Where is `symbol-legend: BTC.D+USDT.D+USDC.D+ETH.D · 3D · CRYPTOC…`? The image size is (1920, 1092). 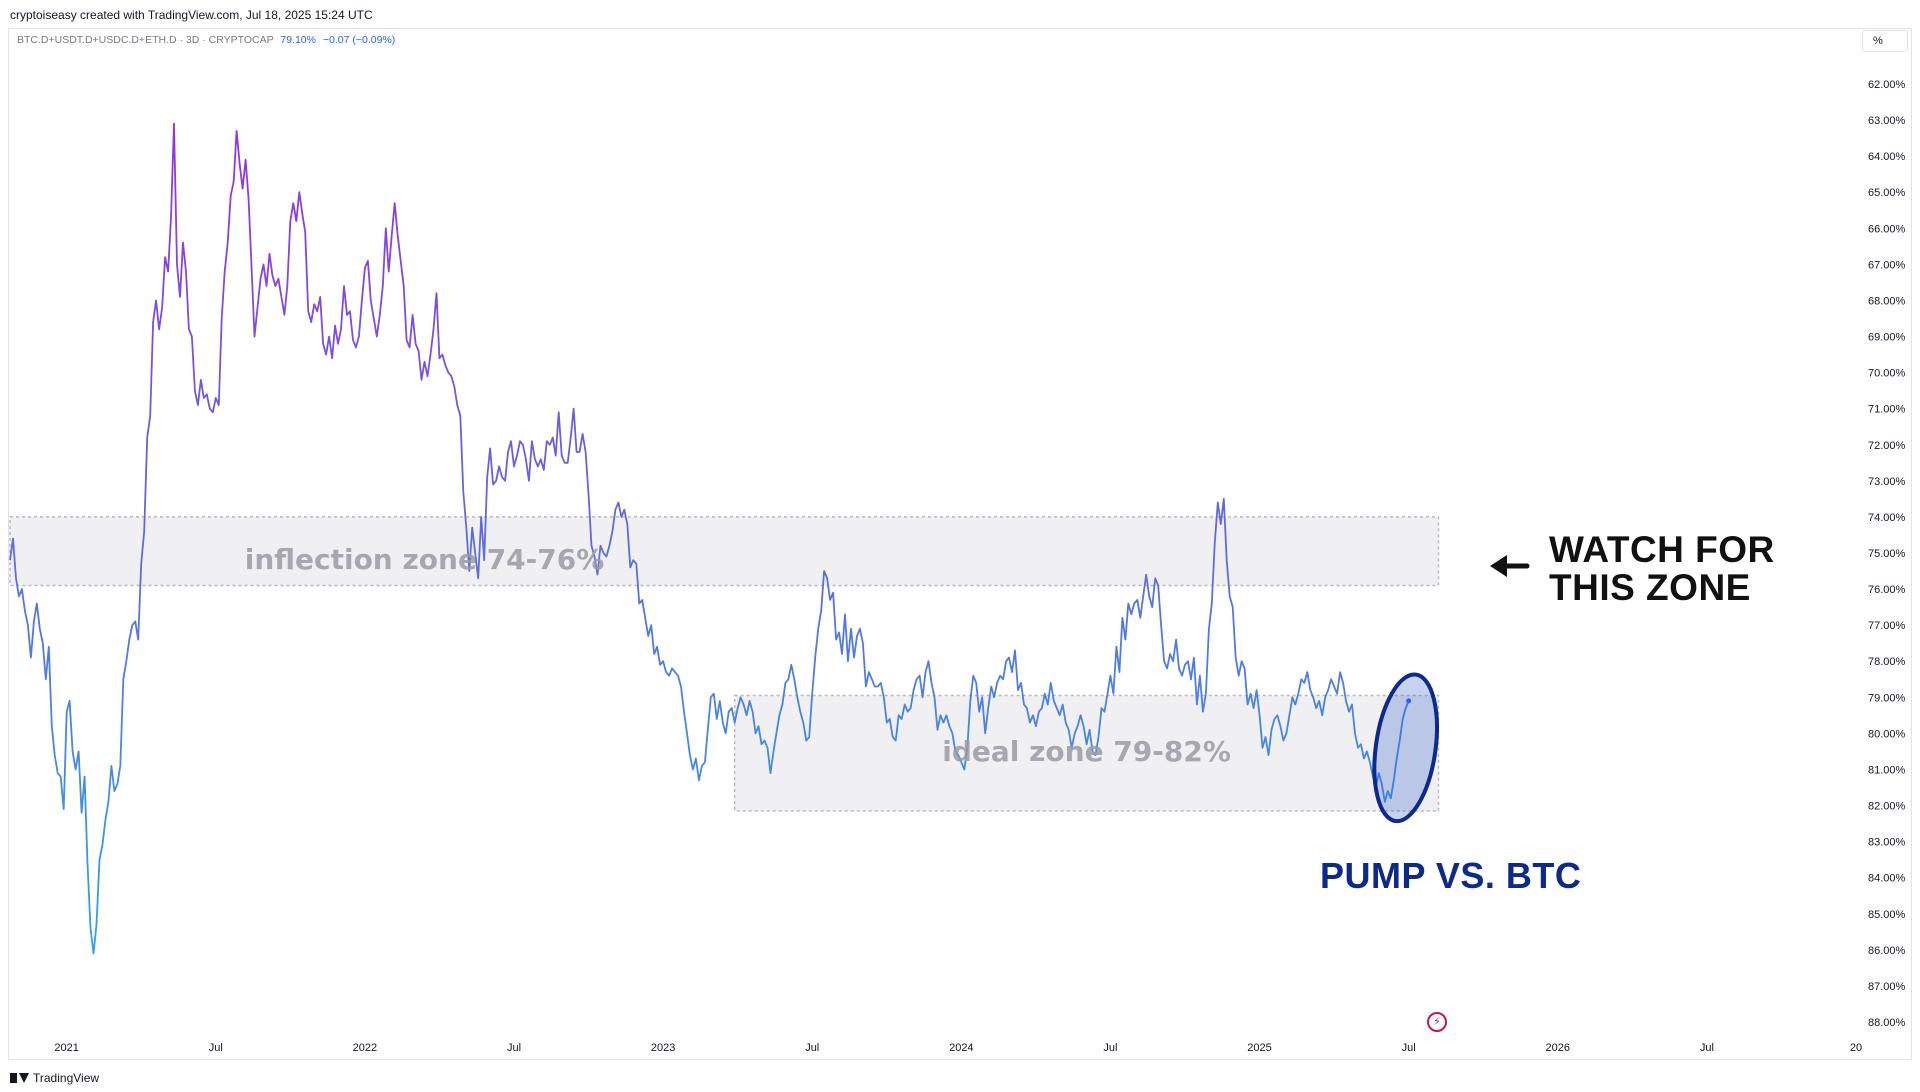
symbol-legend: BTC.D+USDT.D+USDC.D+ETH.D · 3D · CRYPTOC… is located at coordinates (206, 40).